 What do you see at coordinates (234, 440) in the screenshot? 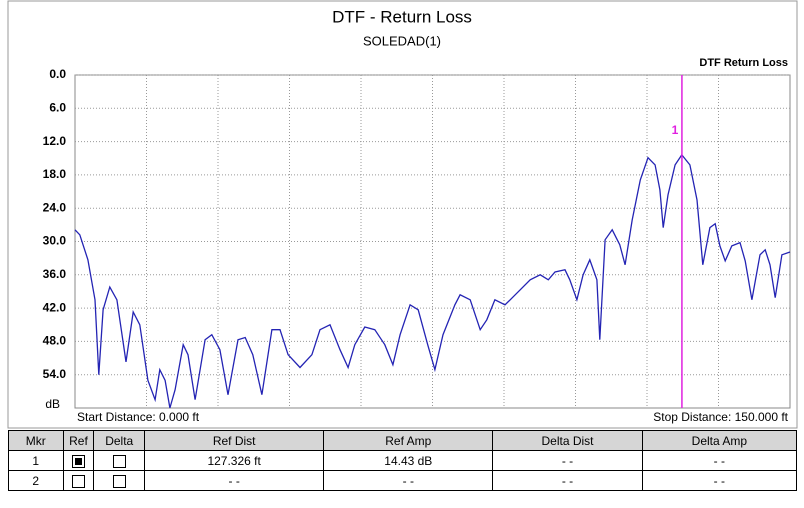
I see `column-header: Ref Dist` at bounding box center [234, 440].